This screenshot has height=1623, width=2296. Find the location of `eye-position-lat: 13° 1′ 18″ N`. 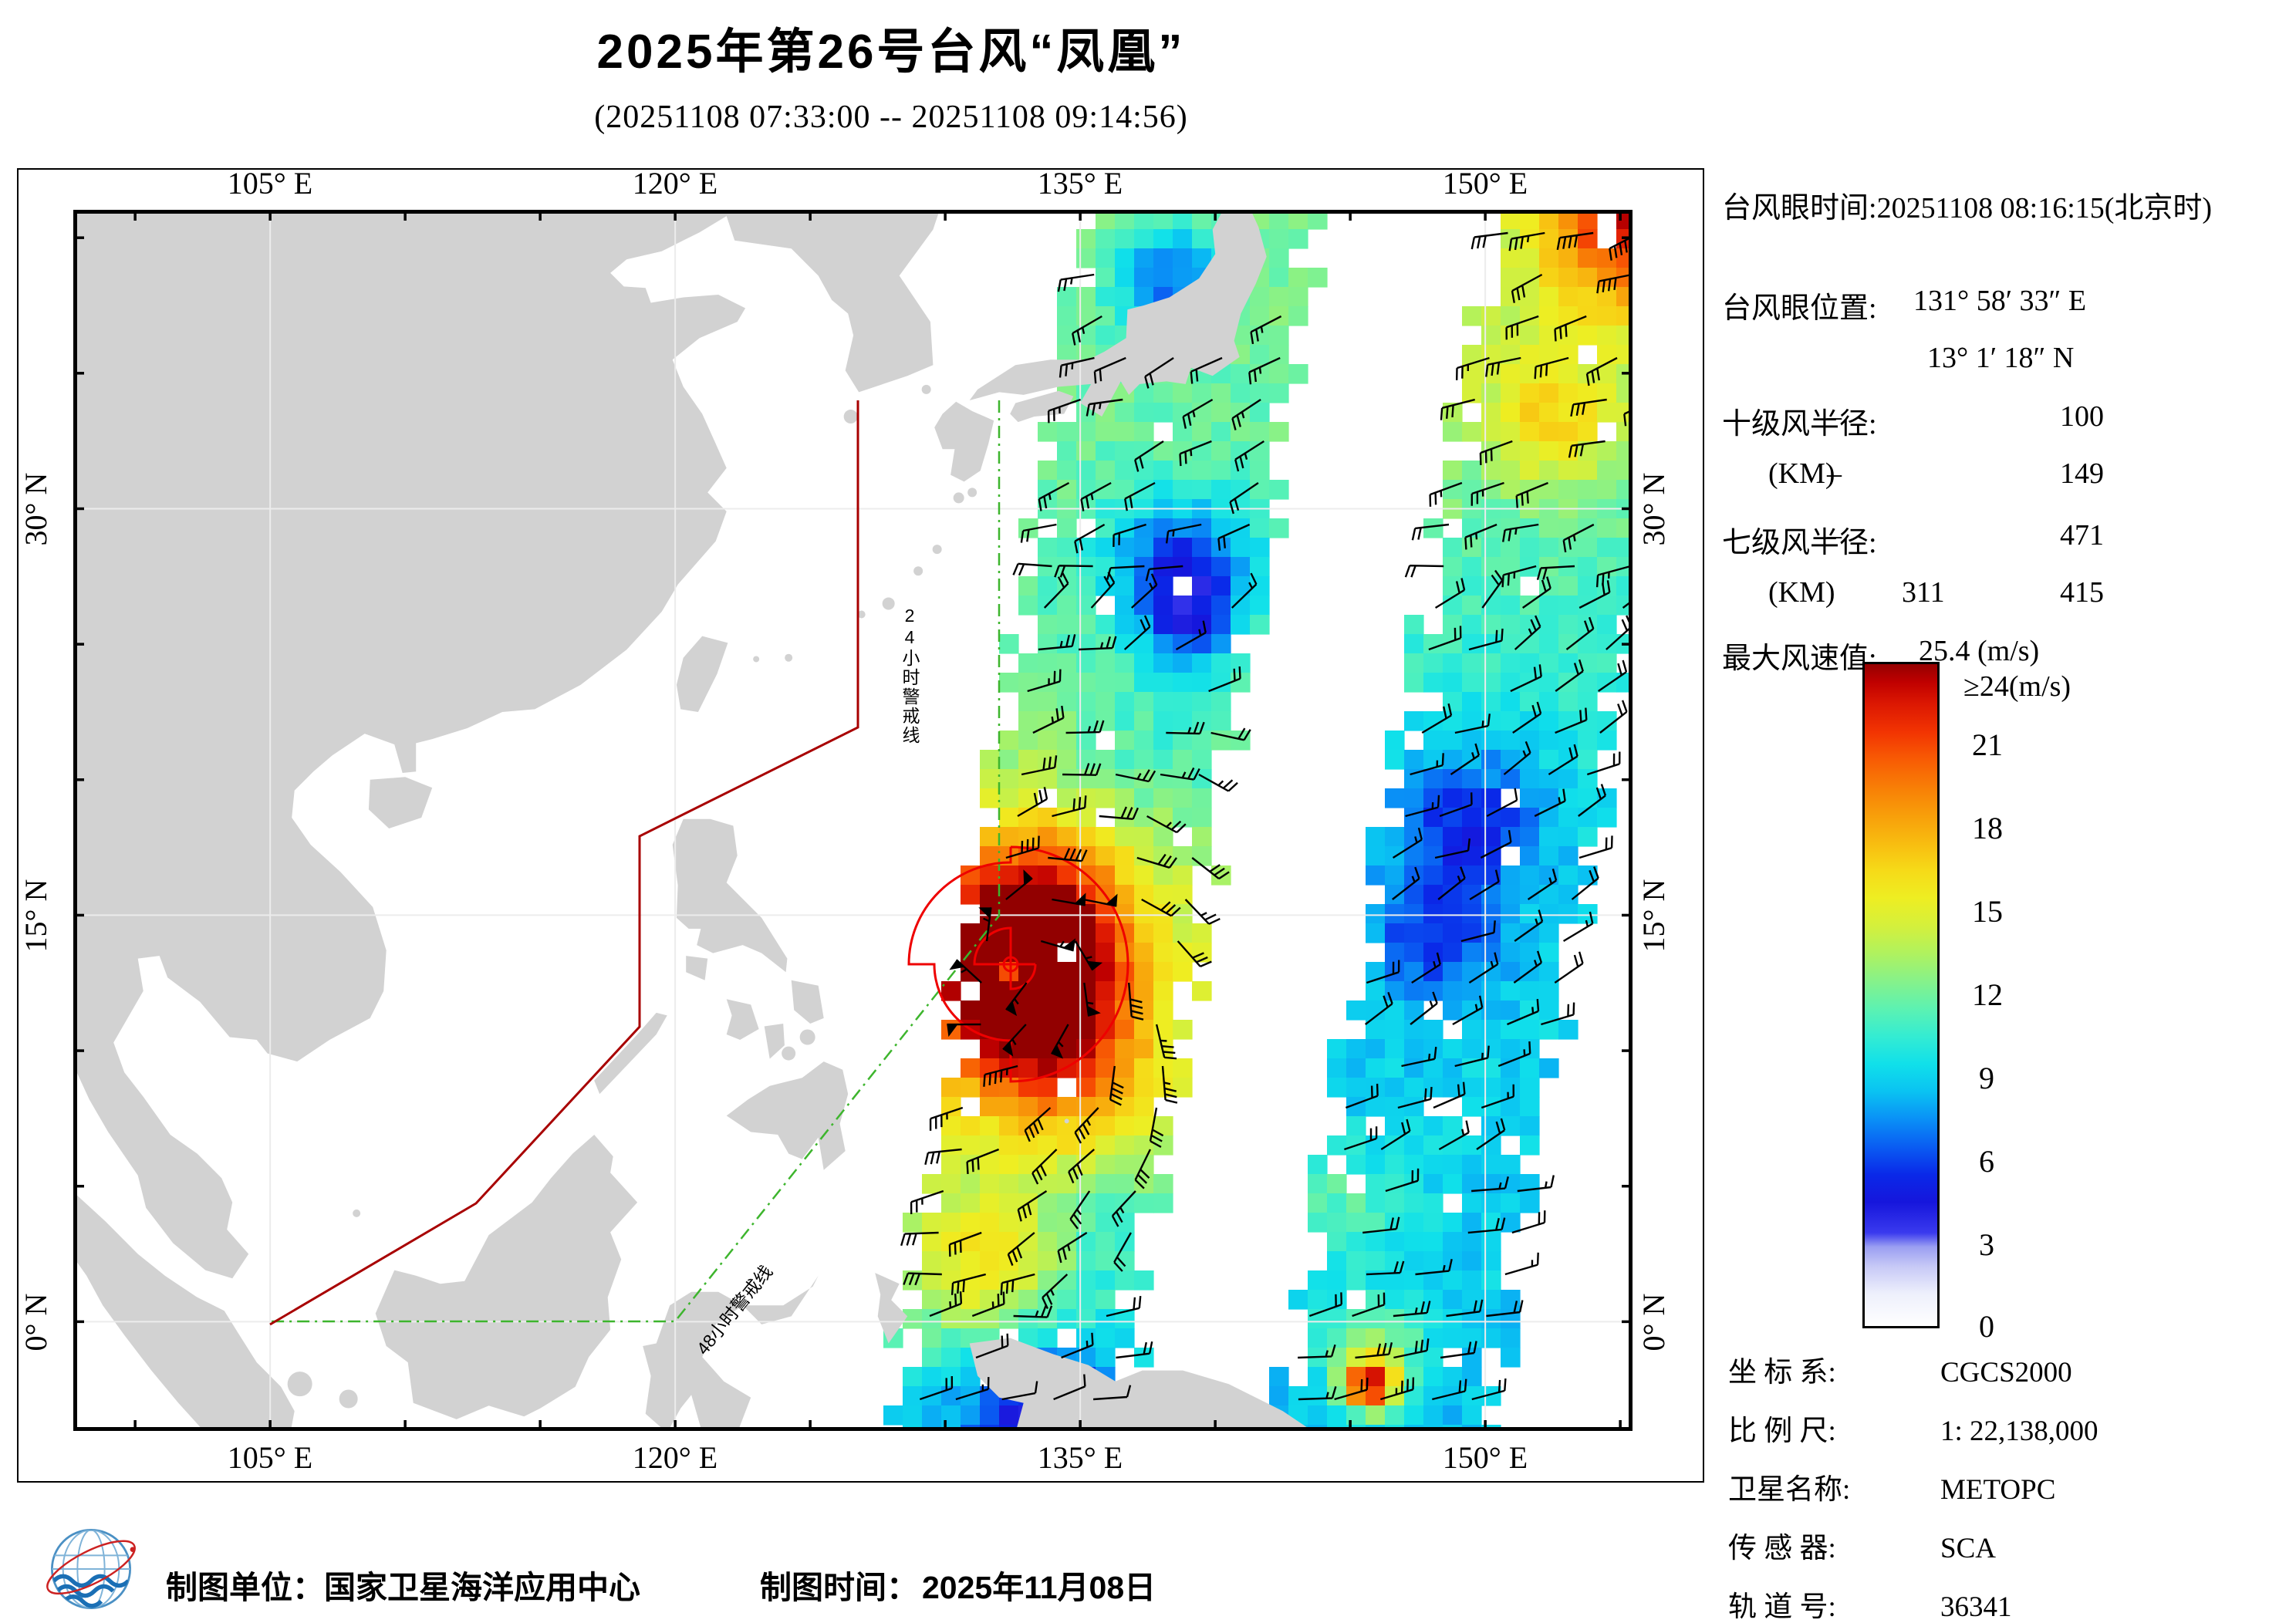

eye-position-lat: 13° 1′ 18″ N is located at coordinates (2001, 358).